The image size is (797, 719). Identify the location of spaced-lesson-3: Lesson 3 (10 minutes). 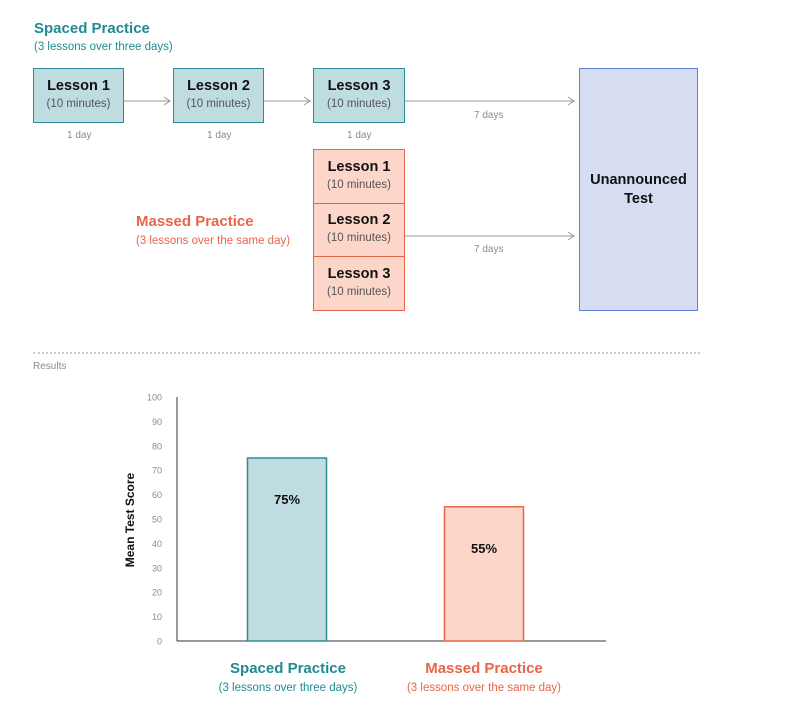
(359, 95).